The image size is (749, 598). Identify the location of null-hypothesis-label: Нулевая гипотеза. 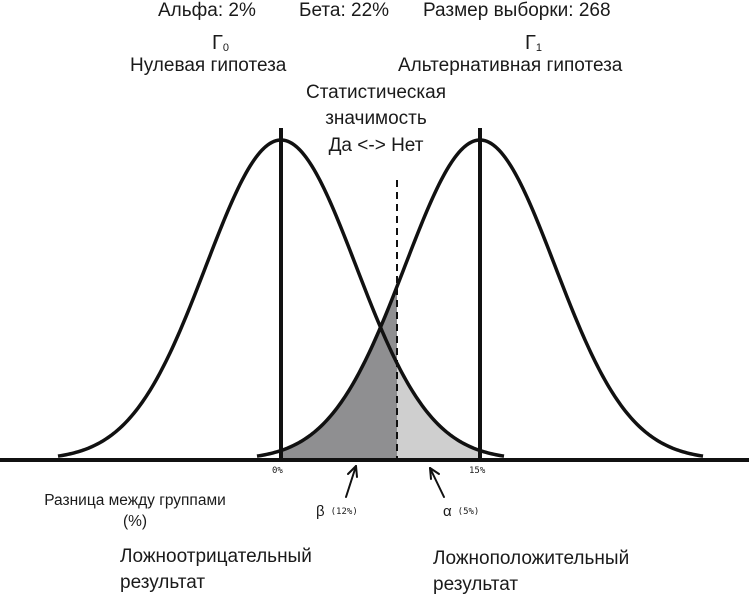
(208, 65).